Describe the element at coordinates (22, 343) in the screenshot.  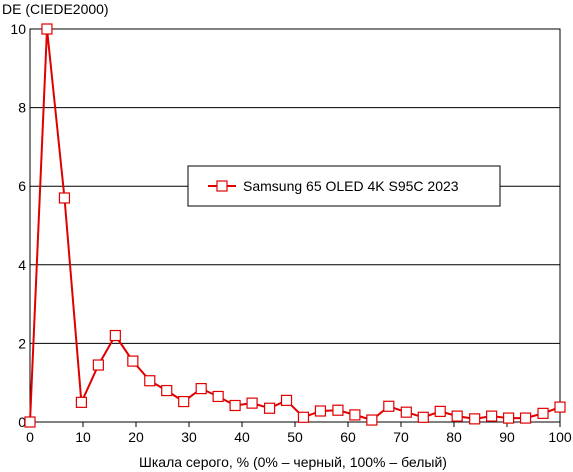
I see `y-tick-label: 2` at that location.